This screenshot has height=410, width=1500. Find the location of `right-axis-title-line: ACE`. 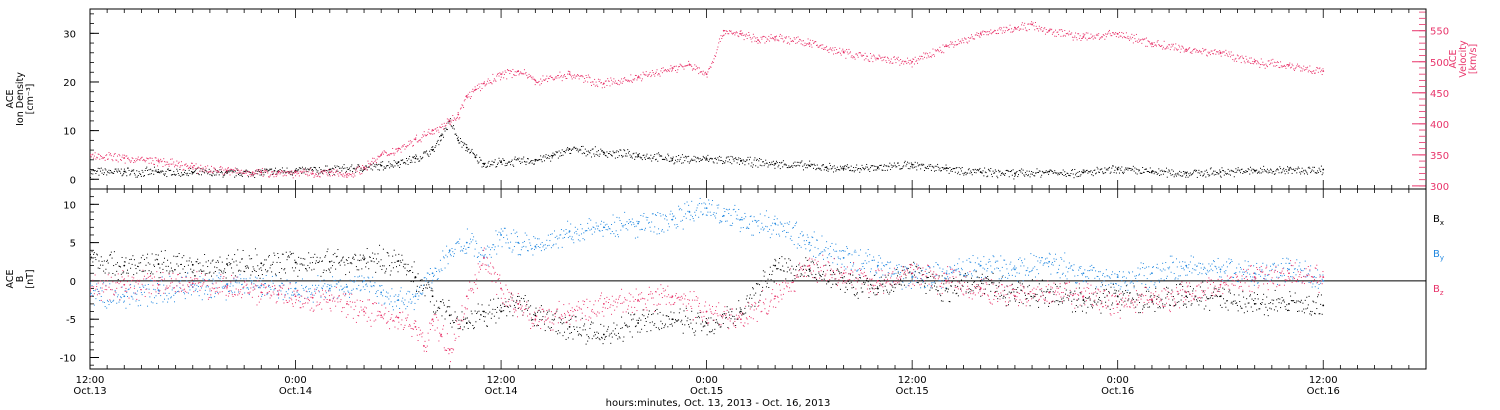

right-axis-title-line: ACE is located at coordinates (1453, 59).